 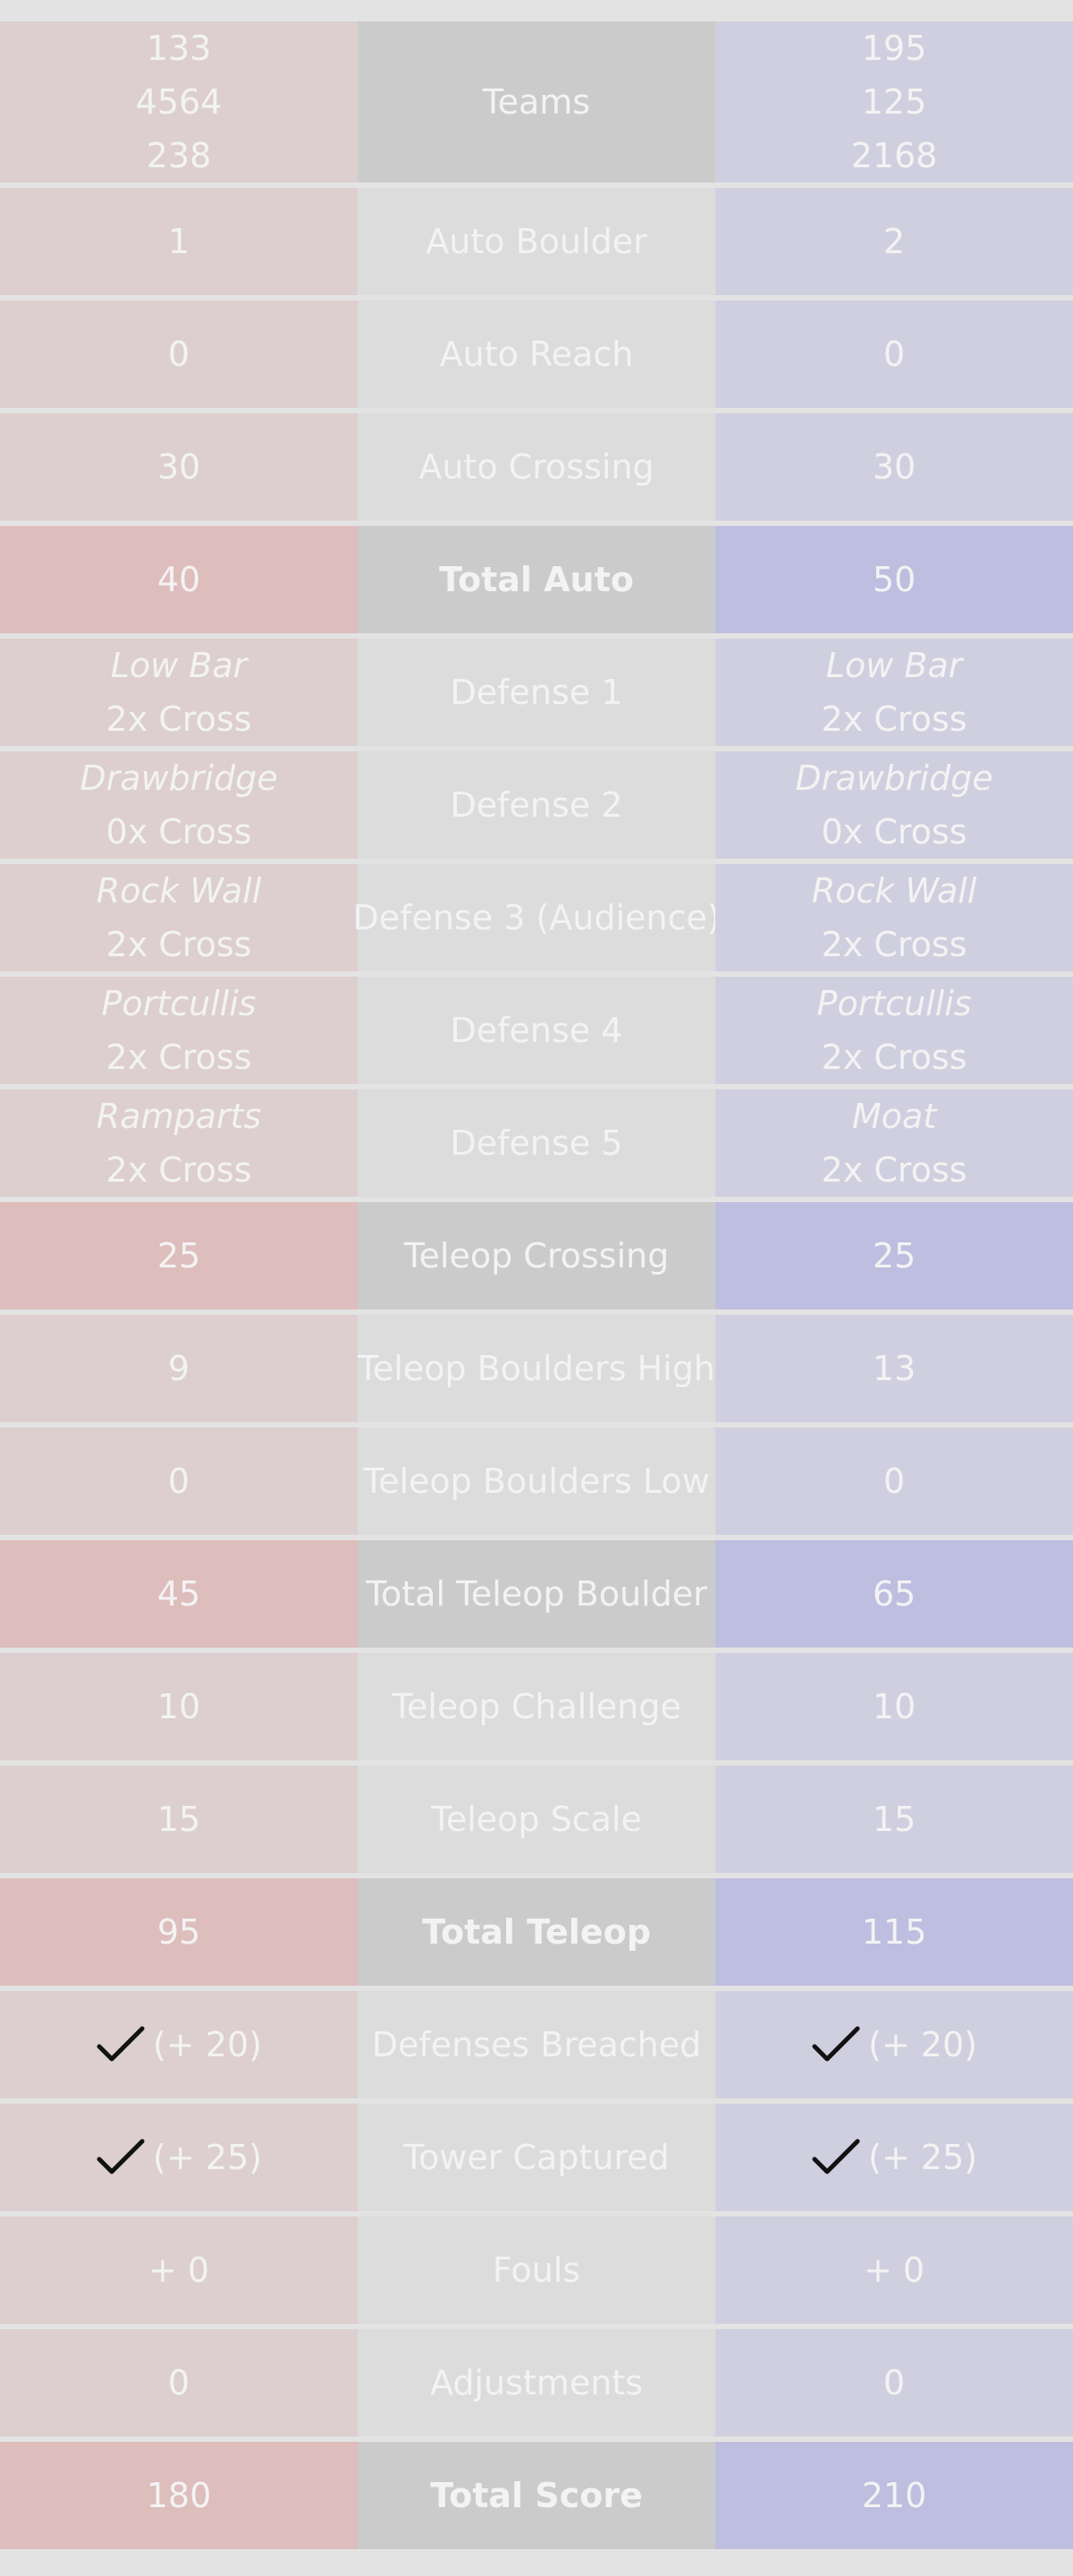 What do you see at coordinates (894, 778) in the screenshot?
I see `blue-defense-2-name: Drawbridge` at bounding box center [894, 778].